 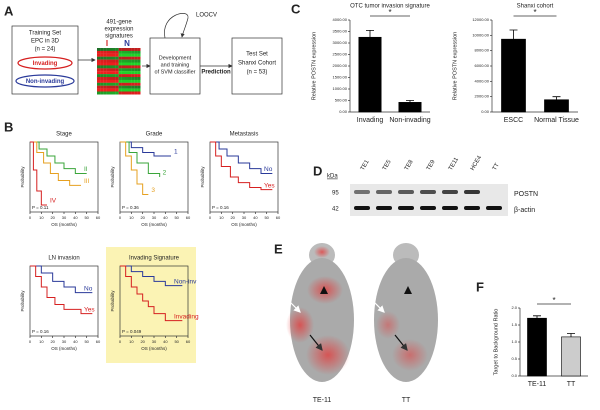 What do you see at coordinates (64, 135) in the screenshot?
I see `chart-title: Stage` at bounding box center [64, 135].